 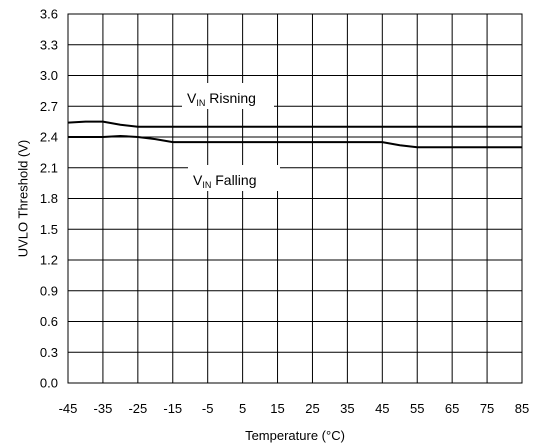 I want to click on y-tick-label: 3.6, so click(x=49, y=14).